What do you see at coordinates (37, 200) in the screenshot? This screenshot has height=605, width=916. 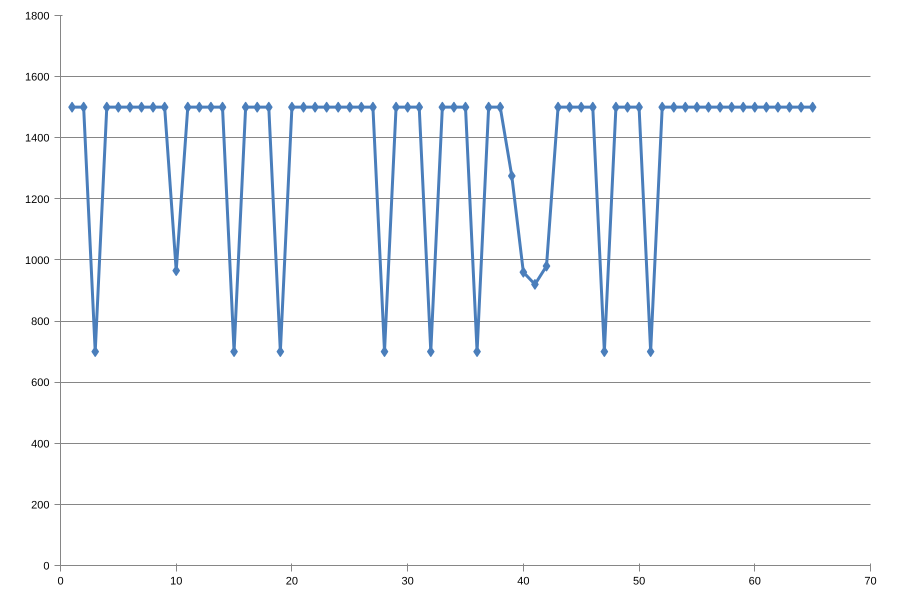 I see `y-tick-label: 1200` at bounding box center [37, 200].